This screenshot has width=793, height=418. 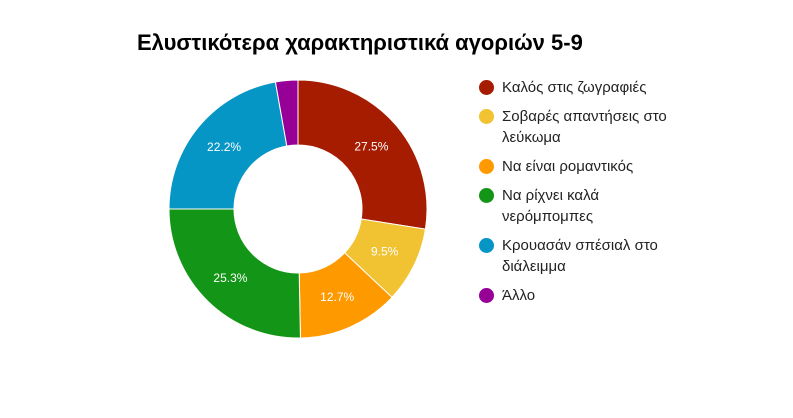 What do you see at coordinates (371, 146) in the screenshot?
I see `slice-value-label-0: 27.5%` at bounding box center [371, 146].